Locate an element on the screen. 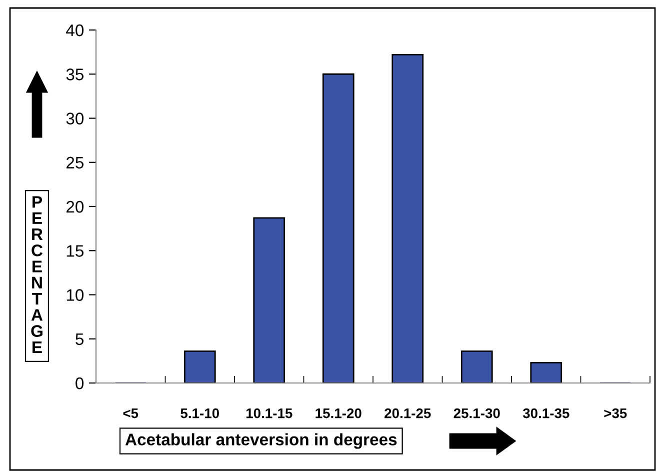  y-tick-label: 10 is located at coordinates (75, 295).